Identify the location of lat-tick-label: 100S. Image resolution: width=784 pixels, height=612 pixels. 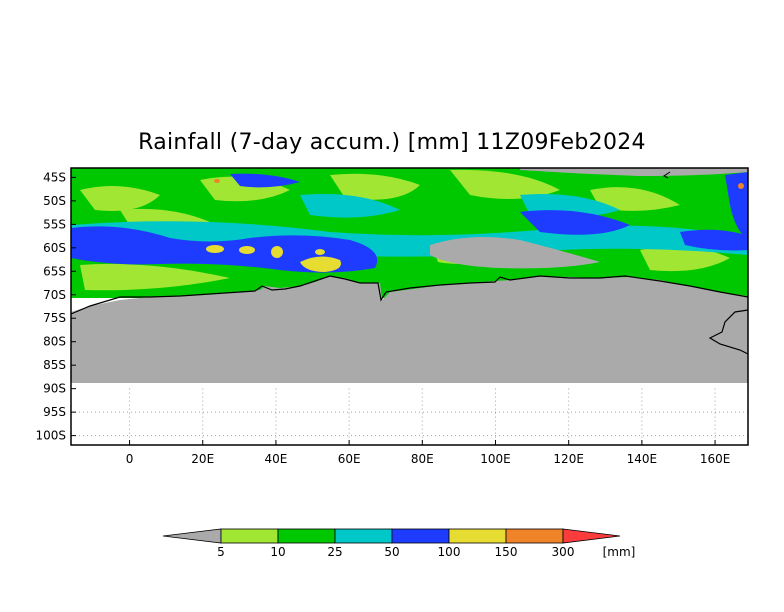
(50, 436).